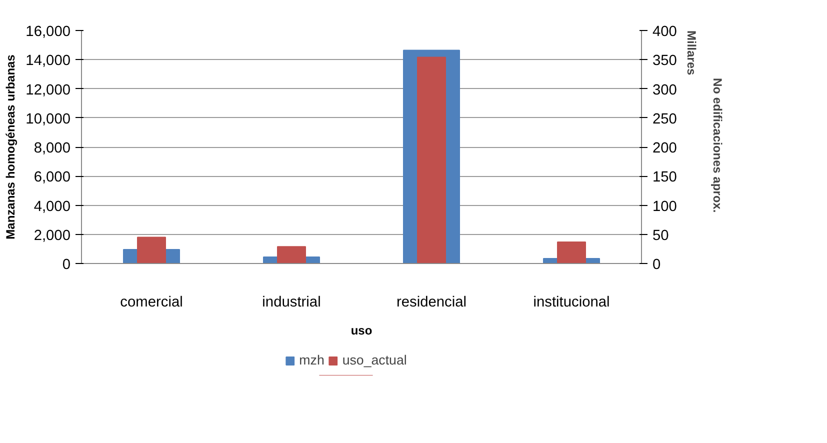  I want to click on y2-axis-title: No edificaciones aprox., so click(717, 145).